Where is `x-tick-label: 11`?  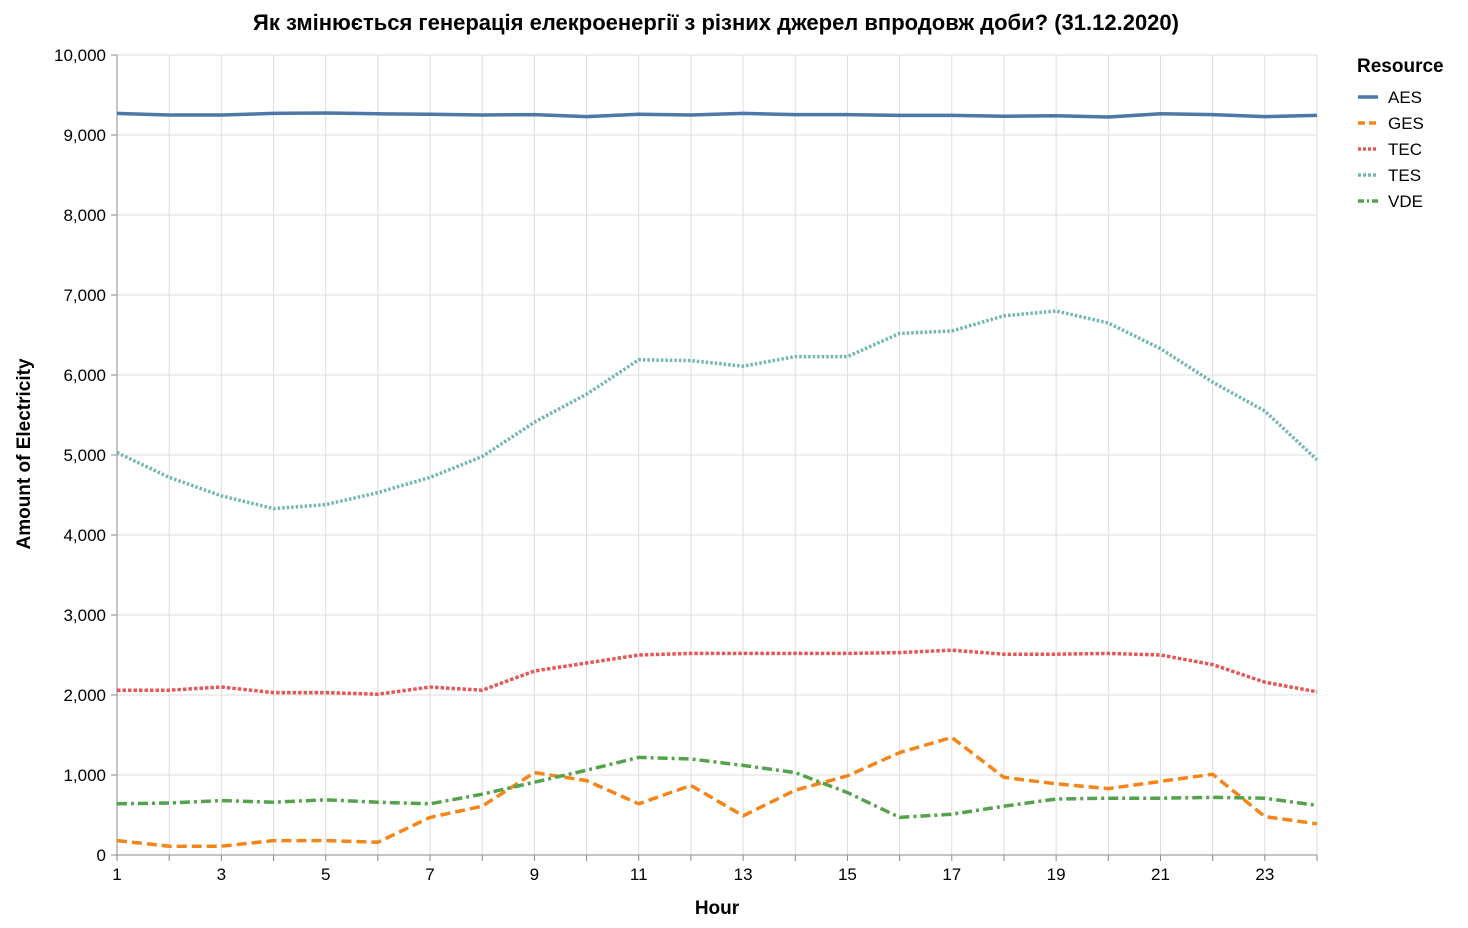 x-tick-label: 11 is located at coordinates (639, 874).